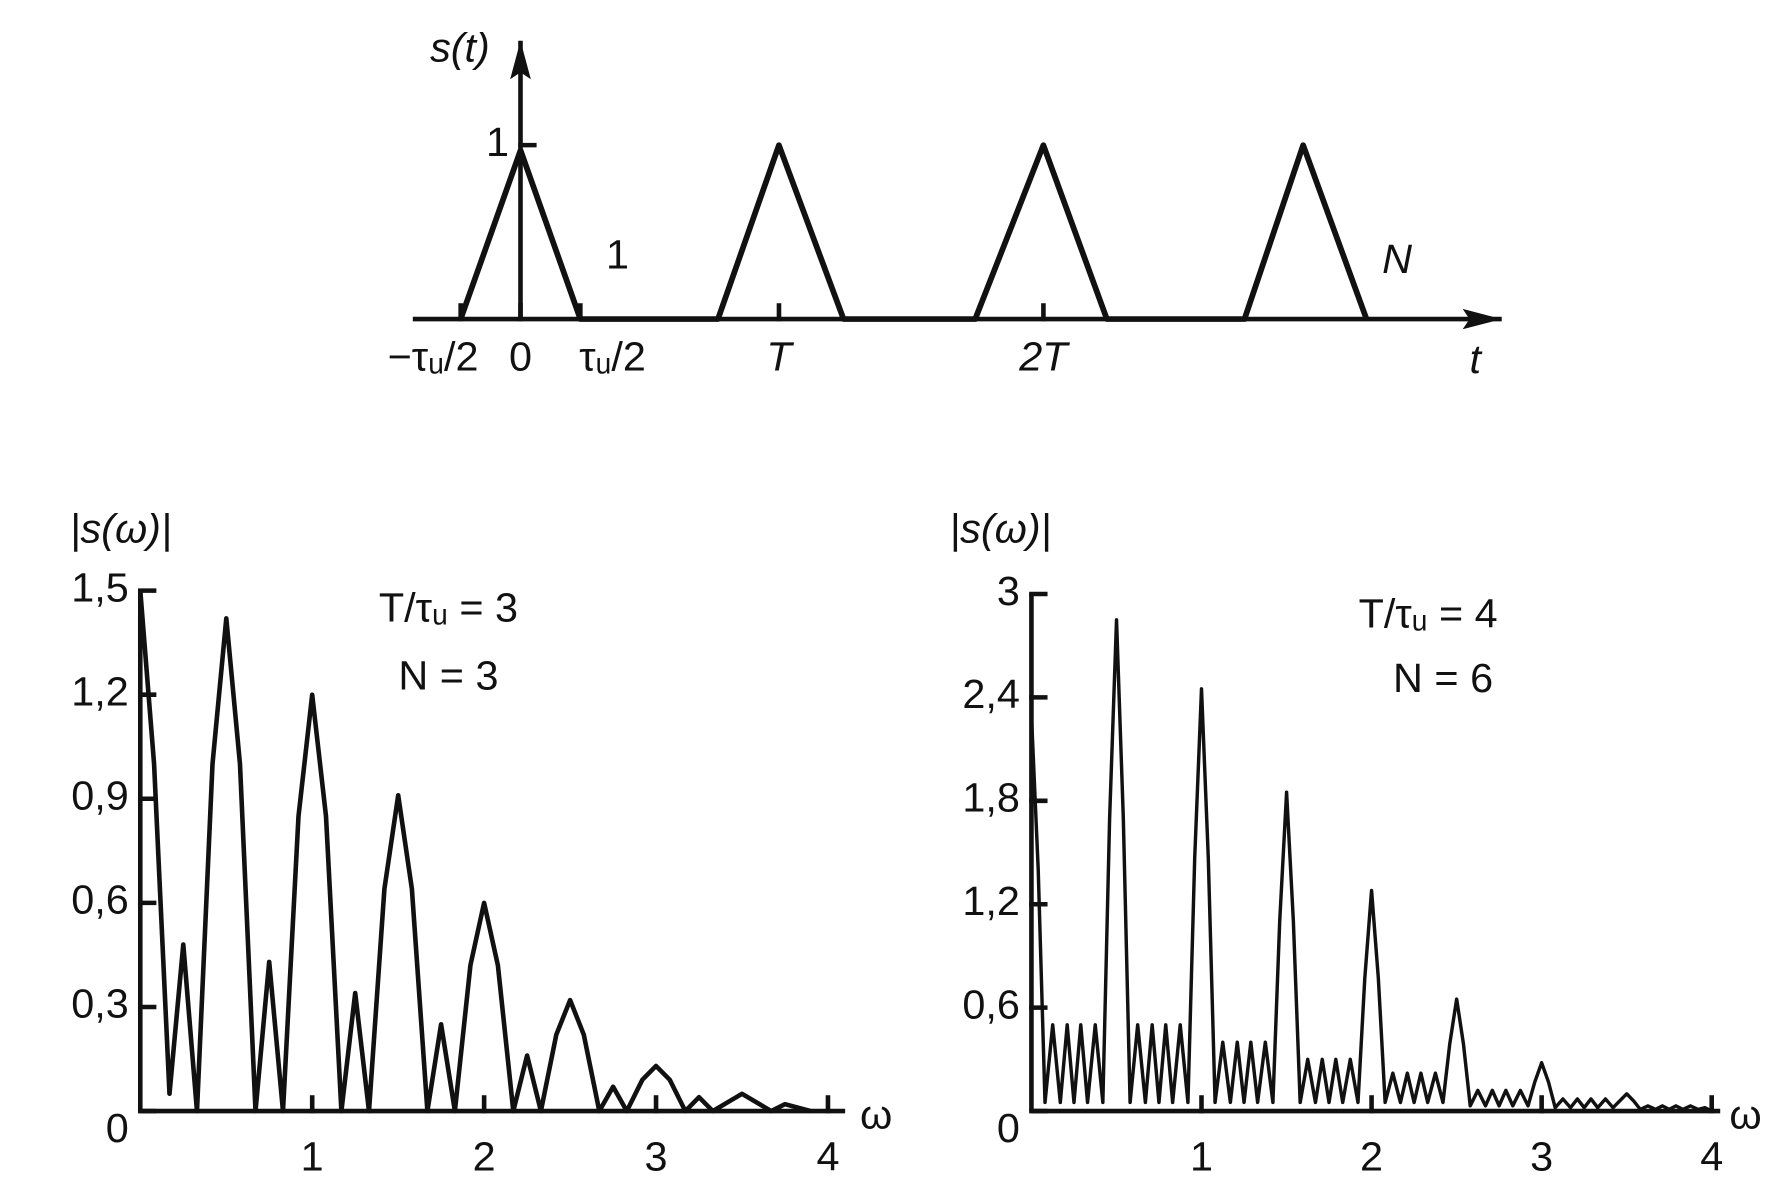  I want to click on y-tick-label: 0,3, so click(100, 1004).